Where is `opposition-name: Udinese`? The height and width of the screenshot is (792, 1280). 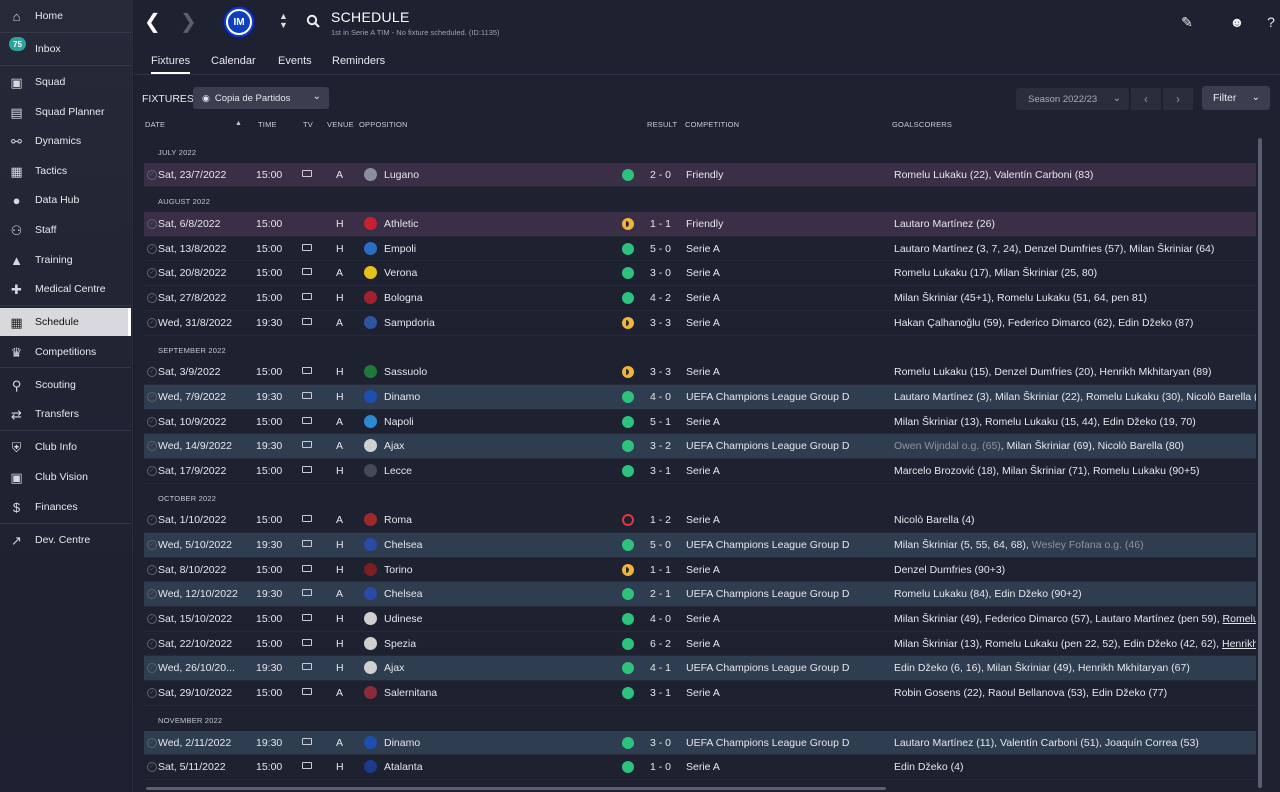
opposition-name: Udinese is located at coordinates (403, 619).